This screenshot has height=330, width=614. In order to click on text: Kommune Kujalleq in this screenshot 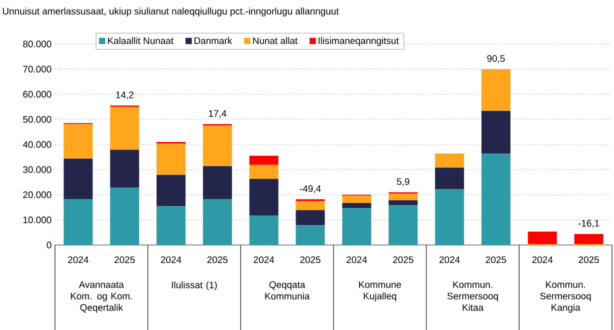, I will do `click(380, 291)`.